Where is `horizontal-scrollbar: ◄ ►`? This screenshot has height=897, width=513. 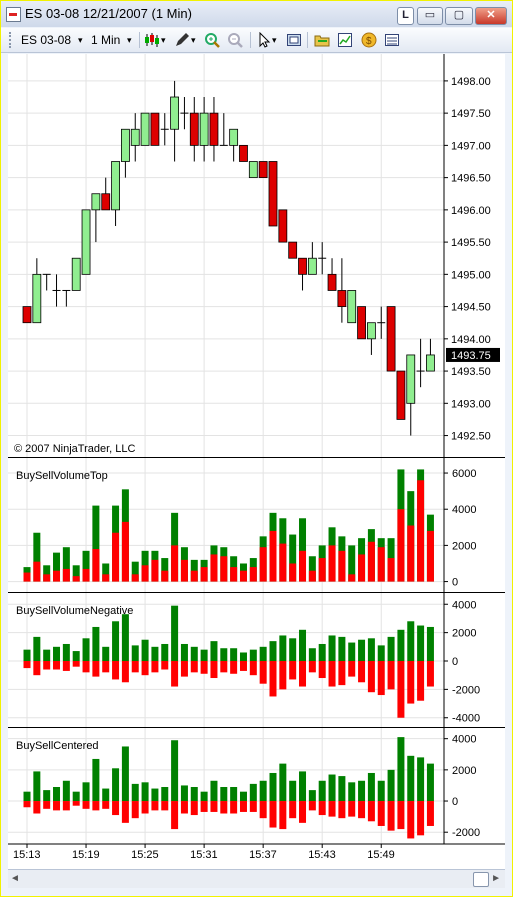
horizontal-scrollbar: ◄ ► is located at coordinates (256, 878).